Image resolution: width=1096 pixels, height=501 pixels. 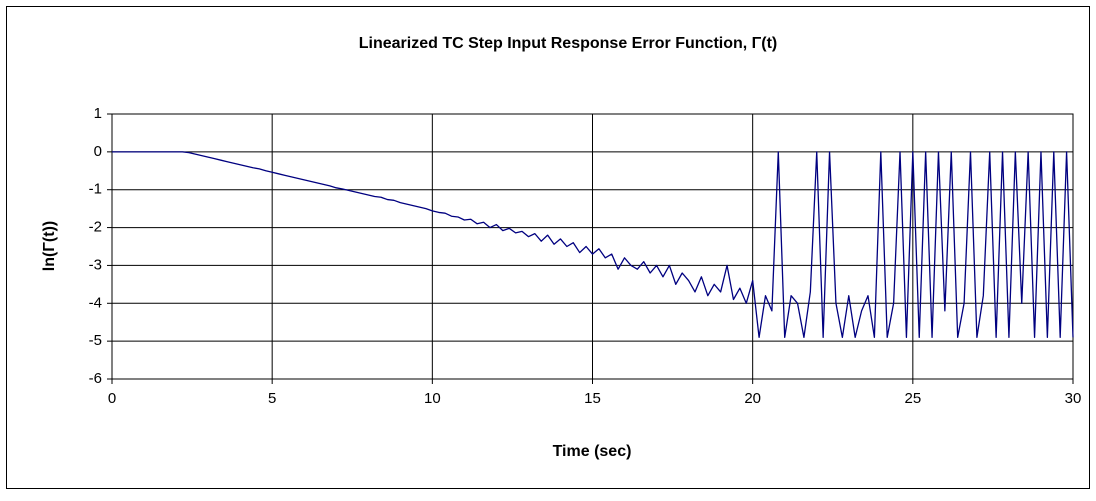 What do you see at coordinates (95, 264) in the screenshot?
I see `y-tick-label: -3` at bounding box center [95, 264].